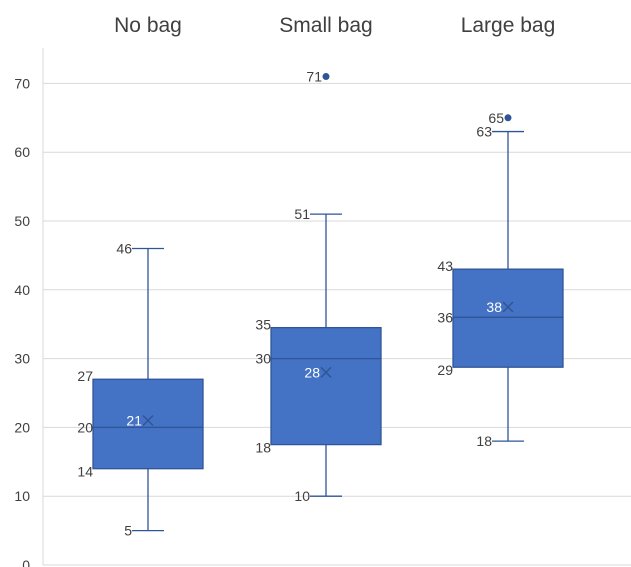 The height and width of the screenshot is (567, 631). What do you see at coordinates (26, 562) in the screenshot?
I see `y-tick-label: 0` at bounding box center [26, 562].